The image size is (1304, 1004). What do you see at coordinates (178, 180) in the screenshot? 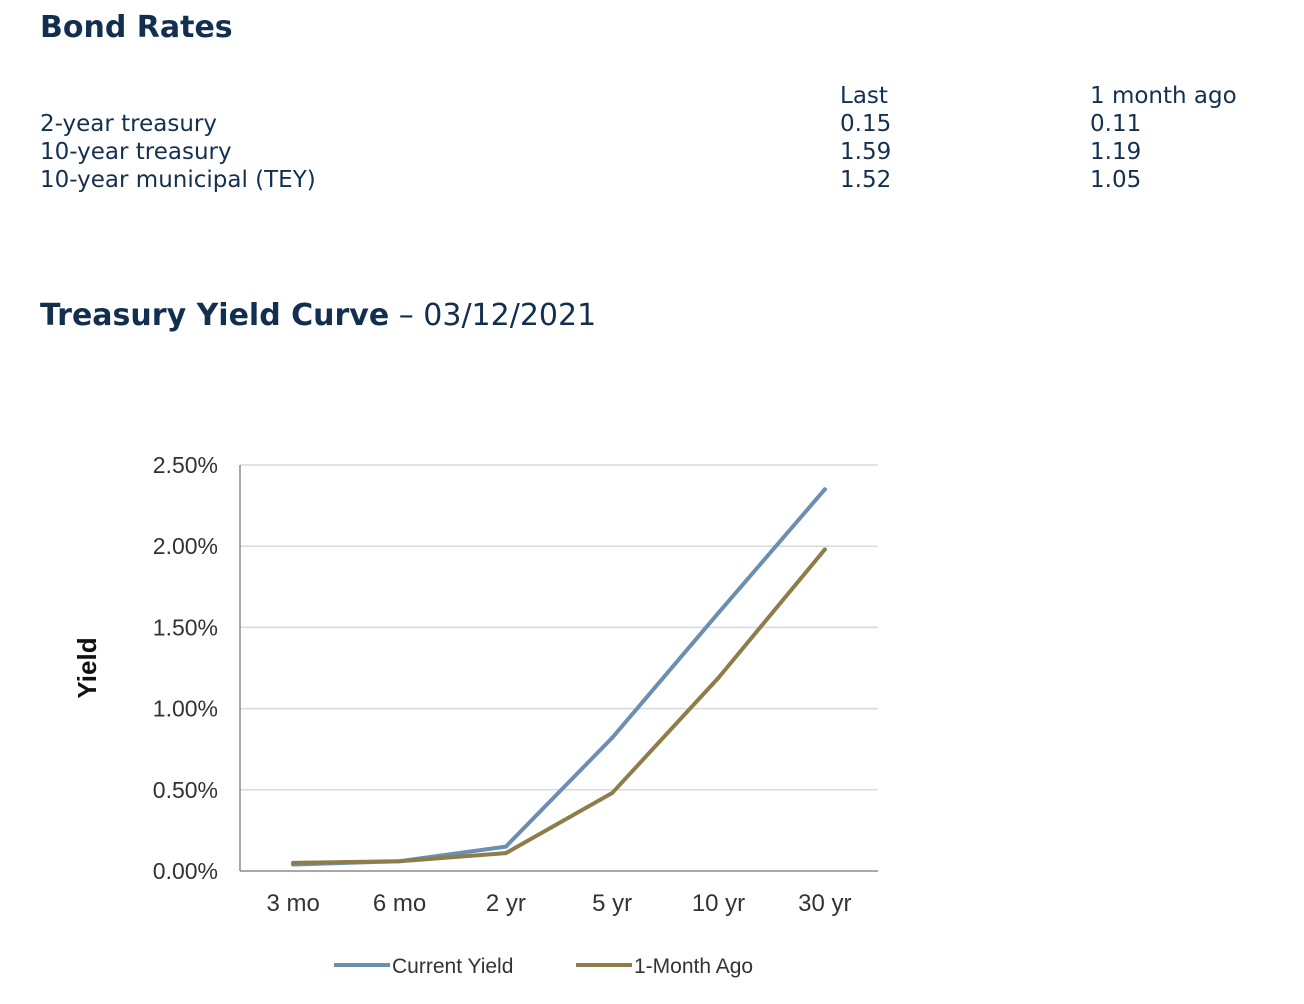
I see `rate-name: 10-year municipal (TEY)` at bounding box center [178, 180].